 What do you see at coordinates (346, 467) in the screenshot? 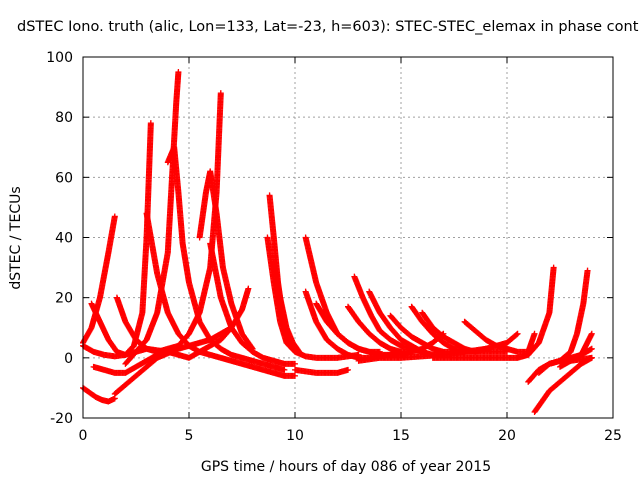
I see `x-axis-label: GPS time / hours of day 086 of year 2015` at bounding box center [346, 467].